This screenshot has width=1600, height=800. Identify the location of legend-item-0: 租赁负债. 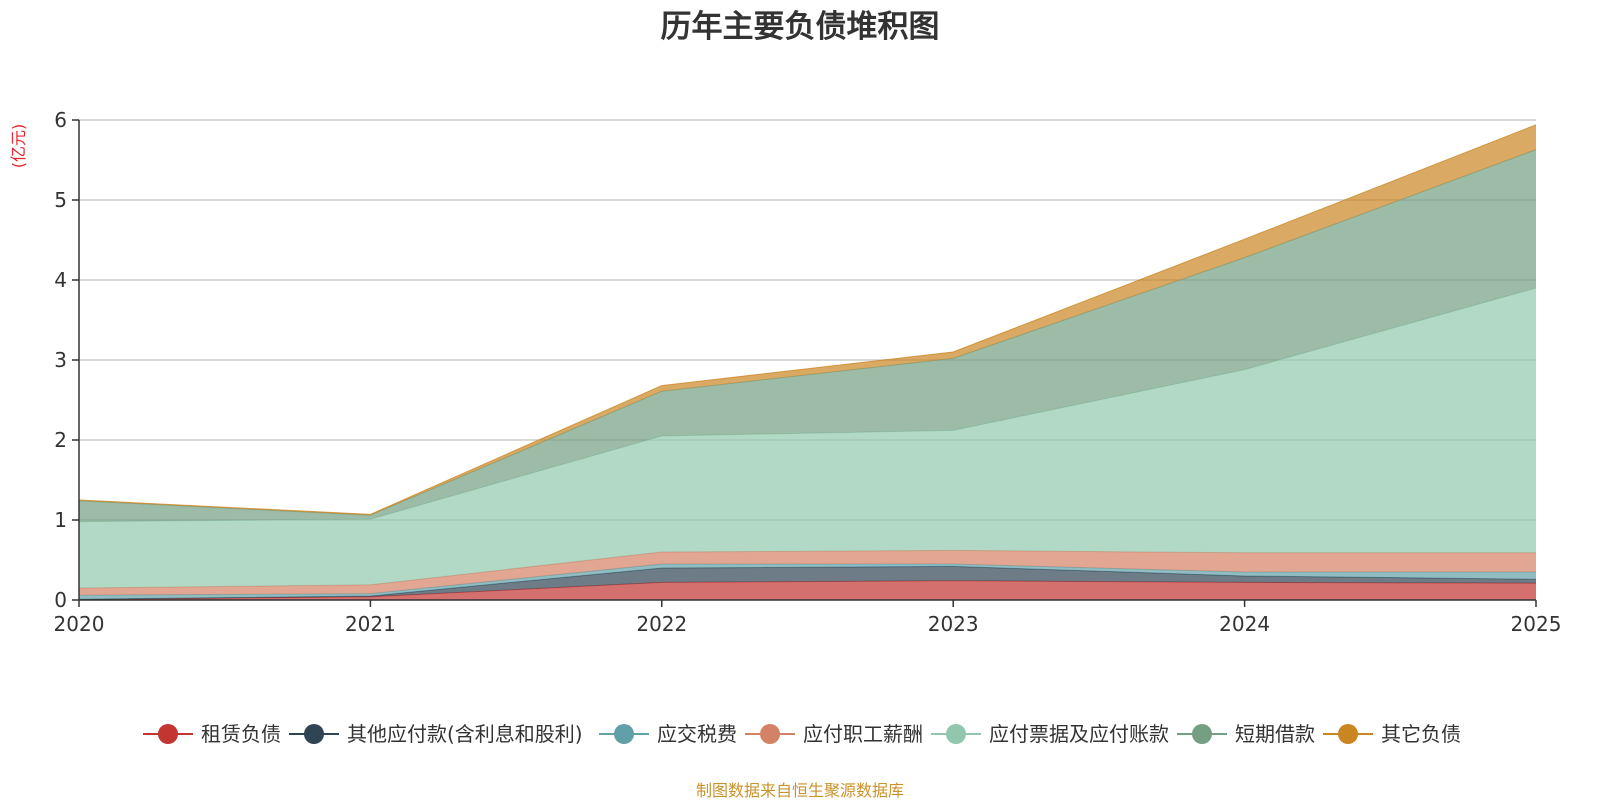
(212, 734).